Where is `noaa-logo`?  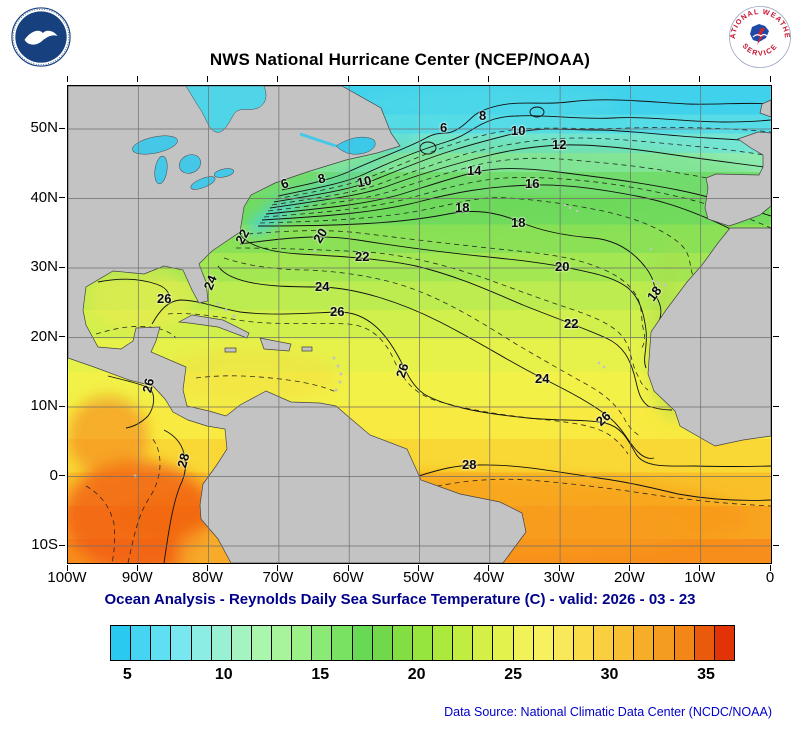 noaa-logo is located at coordinates (41, 39).